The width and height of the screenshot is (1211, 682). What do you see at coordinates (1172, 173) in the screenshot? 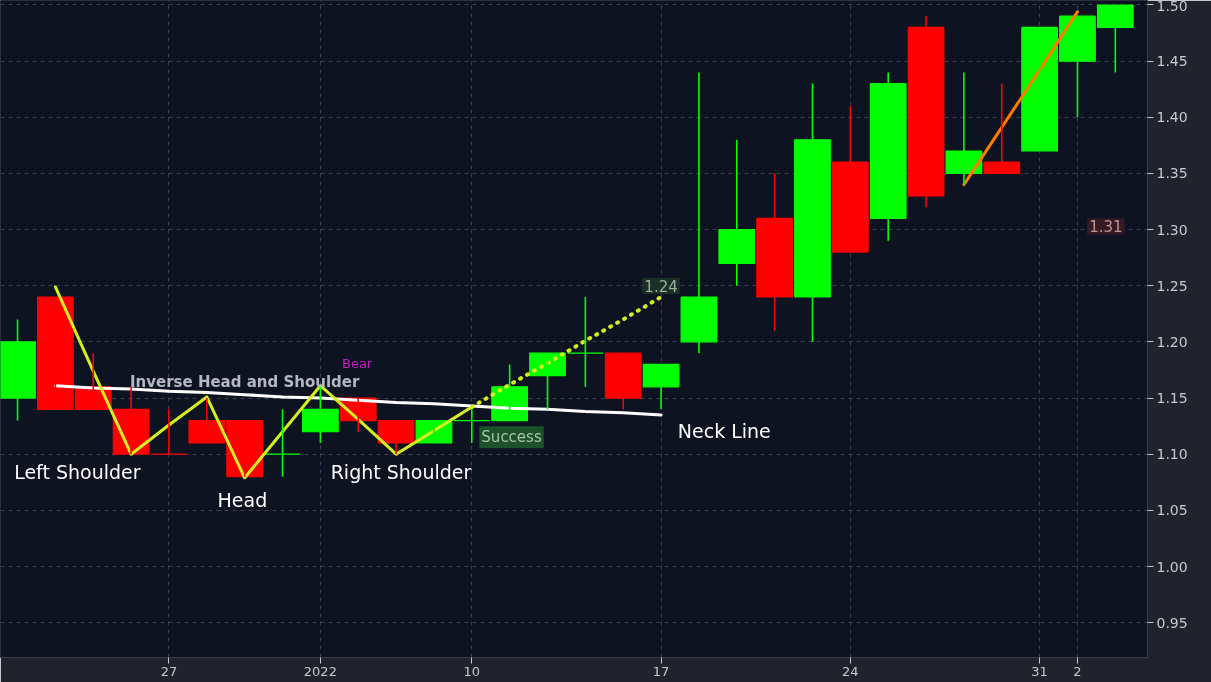
I see `y-tick-label: 1.35` at bounding box center [1172, 173].